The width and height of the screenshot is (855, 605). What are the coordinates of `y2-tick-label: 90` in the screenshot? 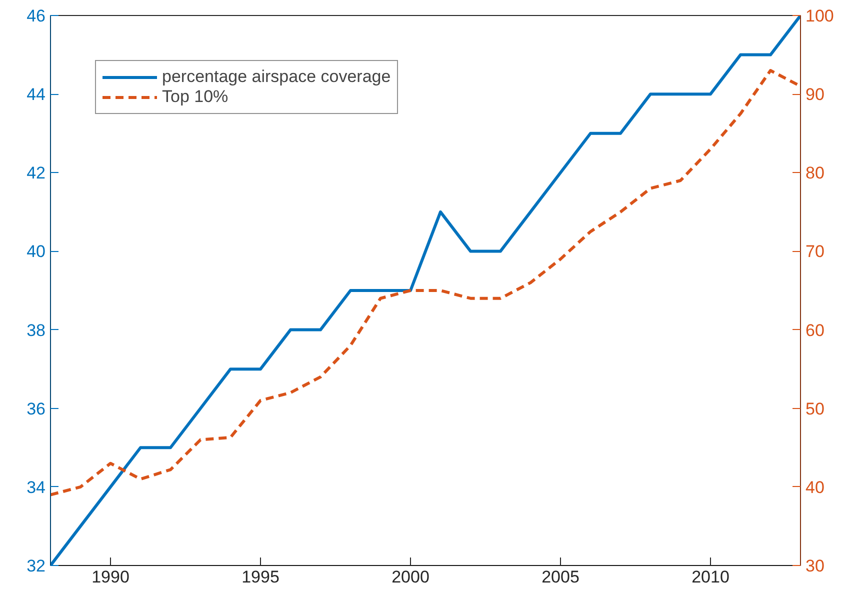 It's located at (815, 94).